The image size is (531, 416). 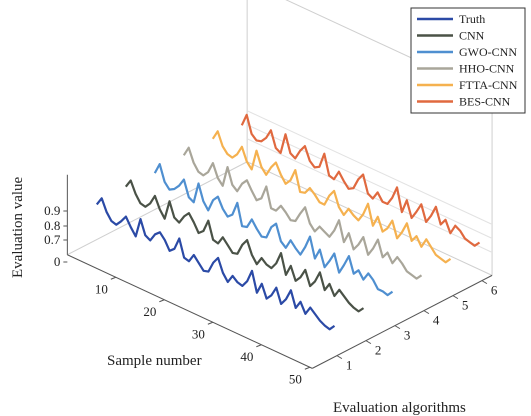 What do you see at coordinates (246, 356) in the screenshot?
I see `x-tick-label: 40` at bounding box center [246, 356].